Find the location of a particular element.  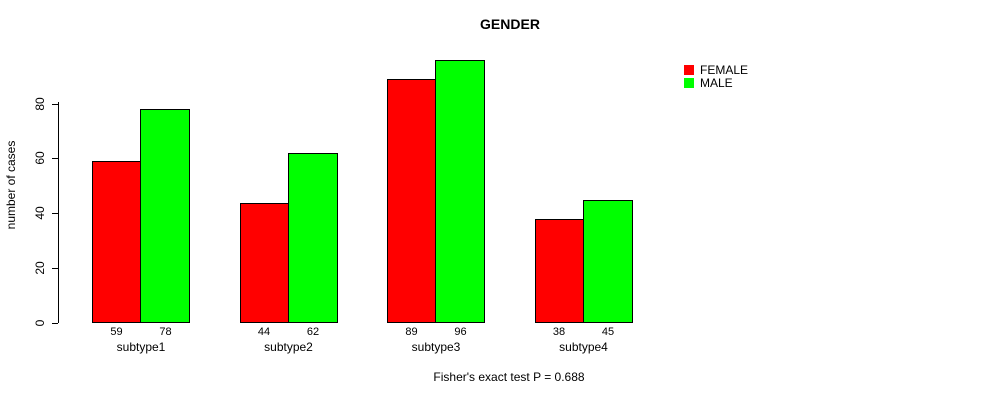

bar-value-label: 96 is located at coordinates (460, 332).